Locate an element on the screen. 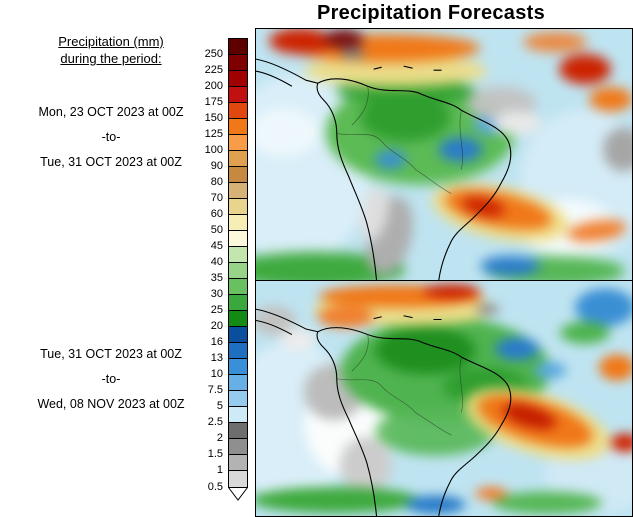 This screenshot has width=633, height=517. colorbar-segment: 1.5 is located at coordinates (227, 449).